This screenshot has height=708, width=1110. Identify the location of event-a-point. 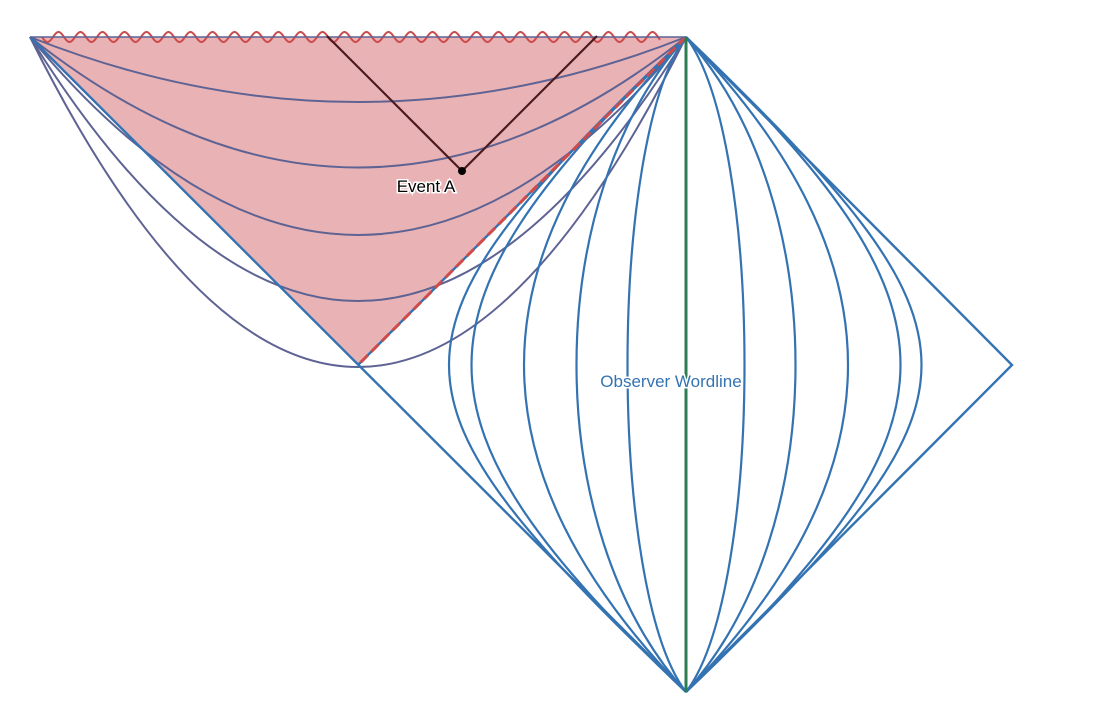
(462, 171).